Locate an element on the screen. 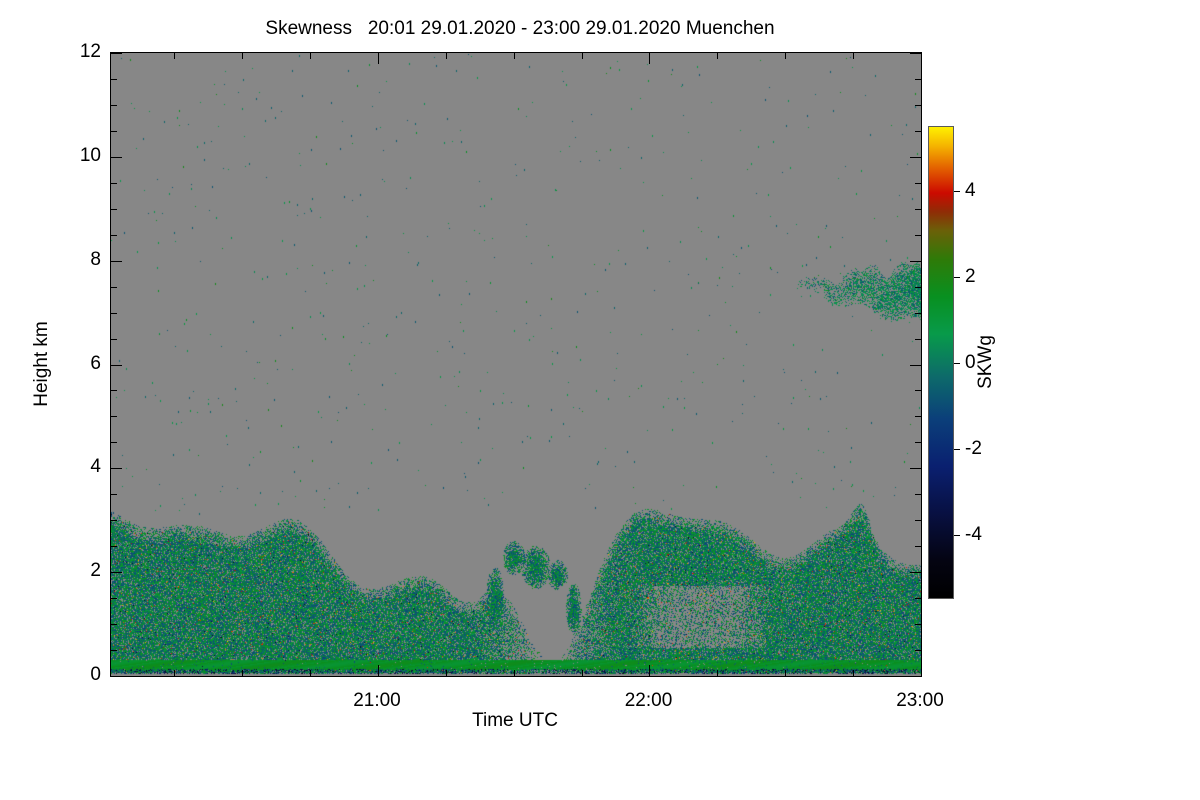 The image size is (1200, 800). colorbar: -4 -2 0 2 4 is located at coordinates (955, 362).